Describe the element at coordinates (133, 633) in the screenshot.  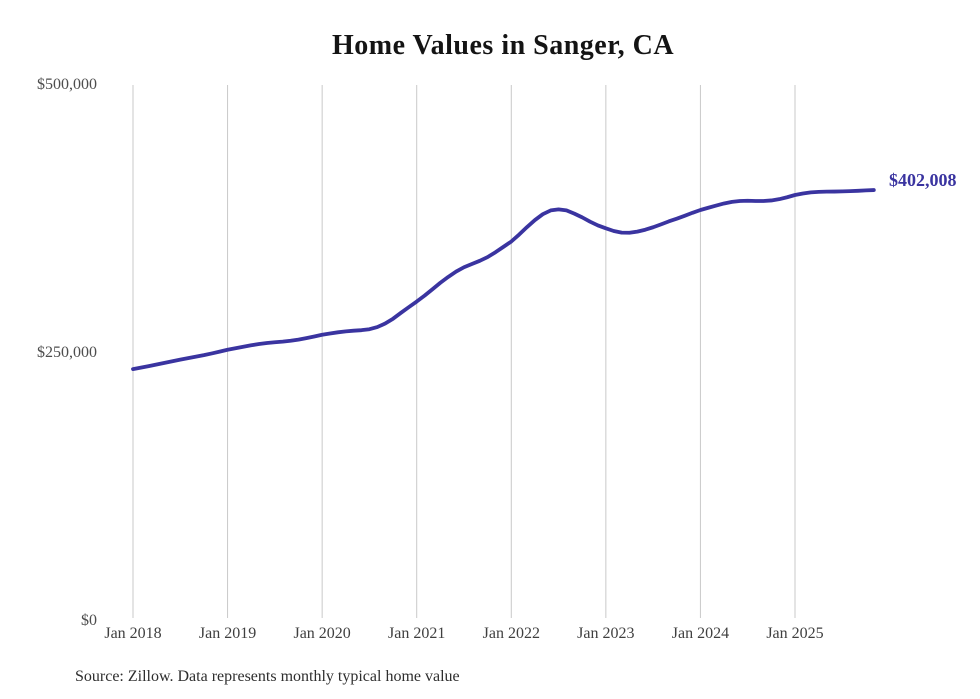
I see `x-tick-label-2018: Jan 2018` at that location.